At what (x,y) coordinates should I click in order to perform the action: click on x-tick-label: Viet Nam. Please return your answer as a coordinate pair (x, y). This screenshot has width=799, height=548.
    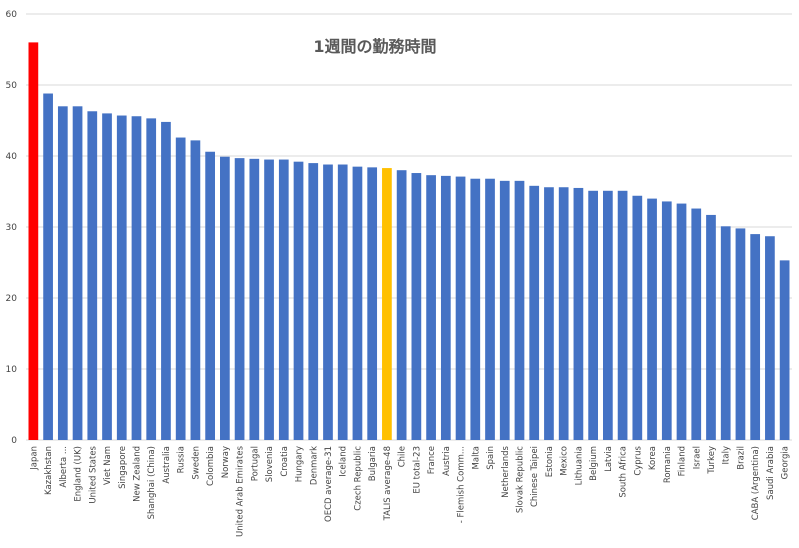
    Looking at the image, I should click on (108, 465).